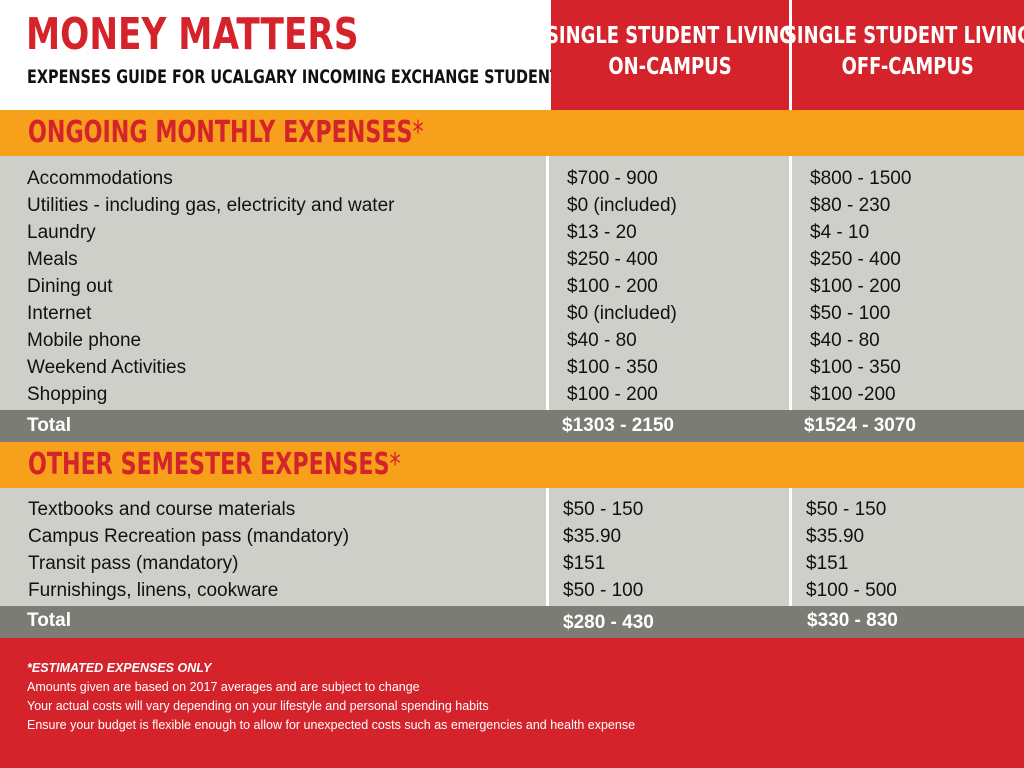 This screenshot has width=1024, height=768. What do you see at coordinates (835, 536) in the screenshot?
I see `semester-row-off-campus: $35.90` at bounding box center [835, 536].